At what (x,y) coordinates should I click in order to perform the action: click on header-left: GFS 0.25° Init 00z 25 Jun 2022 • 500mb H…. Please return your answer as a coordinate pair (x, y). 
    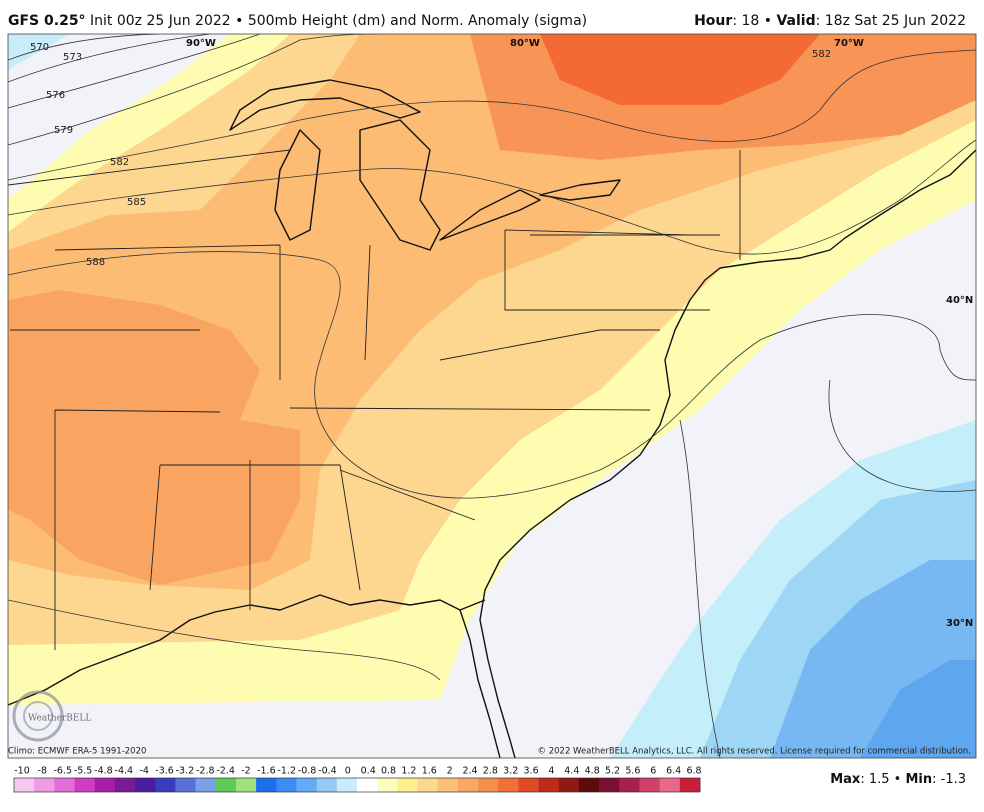
    Looking at the image, I should click on (297, 21).